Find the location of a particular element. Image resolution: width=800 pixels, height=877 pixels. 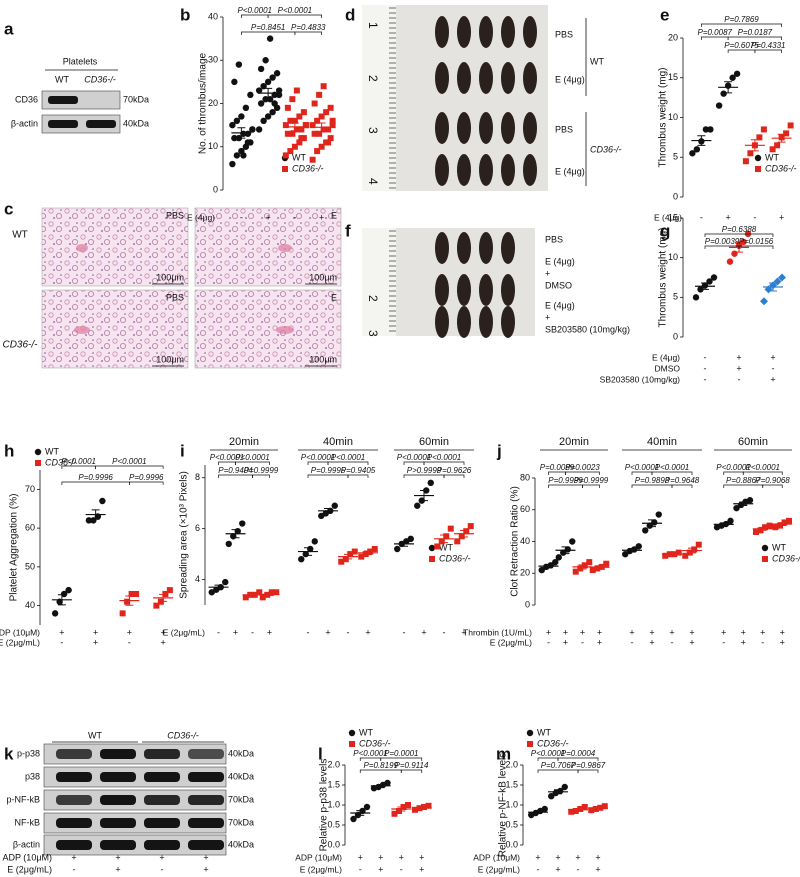

y-axis-label: Platelet Aggregation (%) is located at coordinates (14, 548).